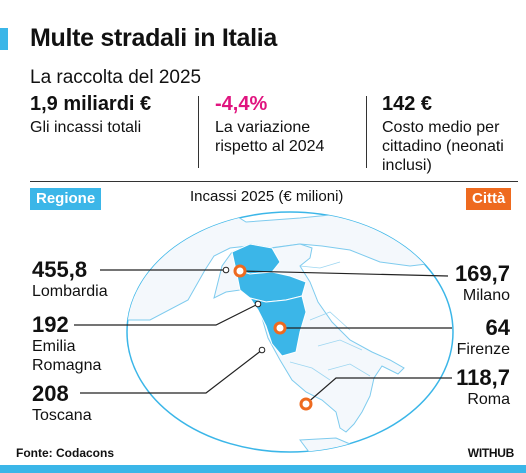 The width and height of the screenshot is (526, 473). I want to click on lombardia-point, so click(226, 270).